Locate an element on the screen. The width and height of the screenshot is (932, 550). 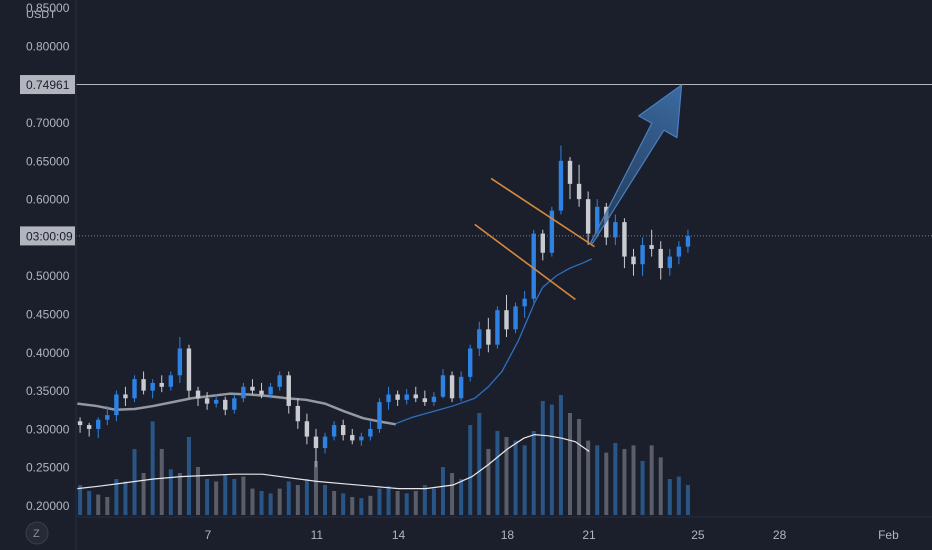
price-tick-label: 0.25000 is located at coordinates (48, 468).